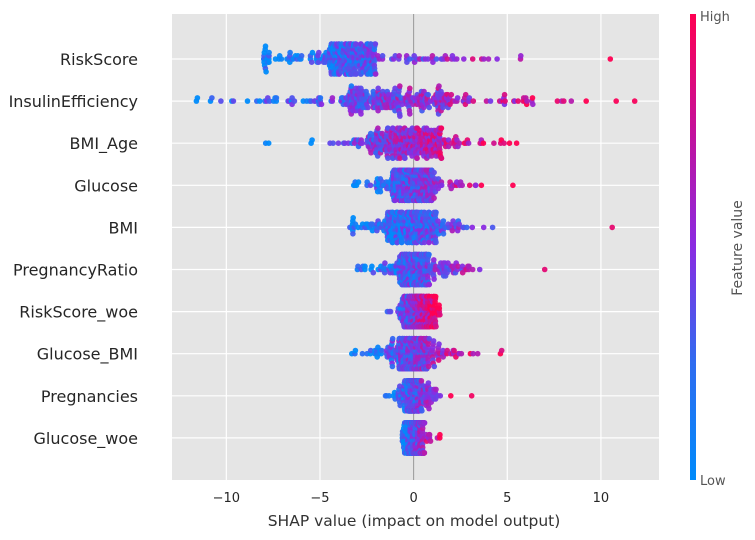  Describe the element at coordinates (75, 270) in the screenshot. I see `feature-label: PregnancyRatio` at that location.